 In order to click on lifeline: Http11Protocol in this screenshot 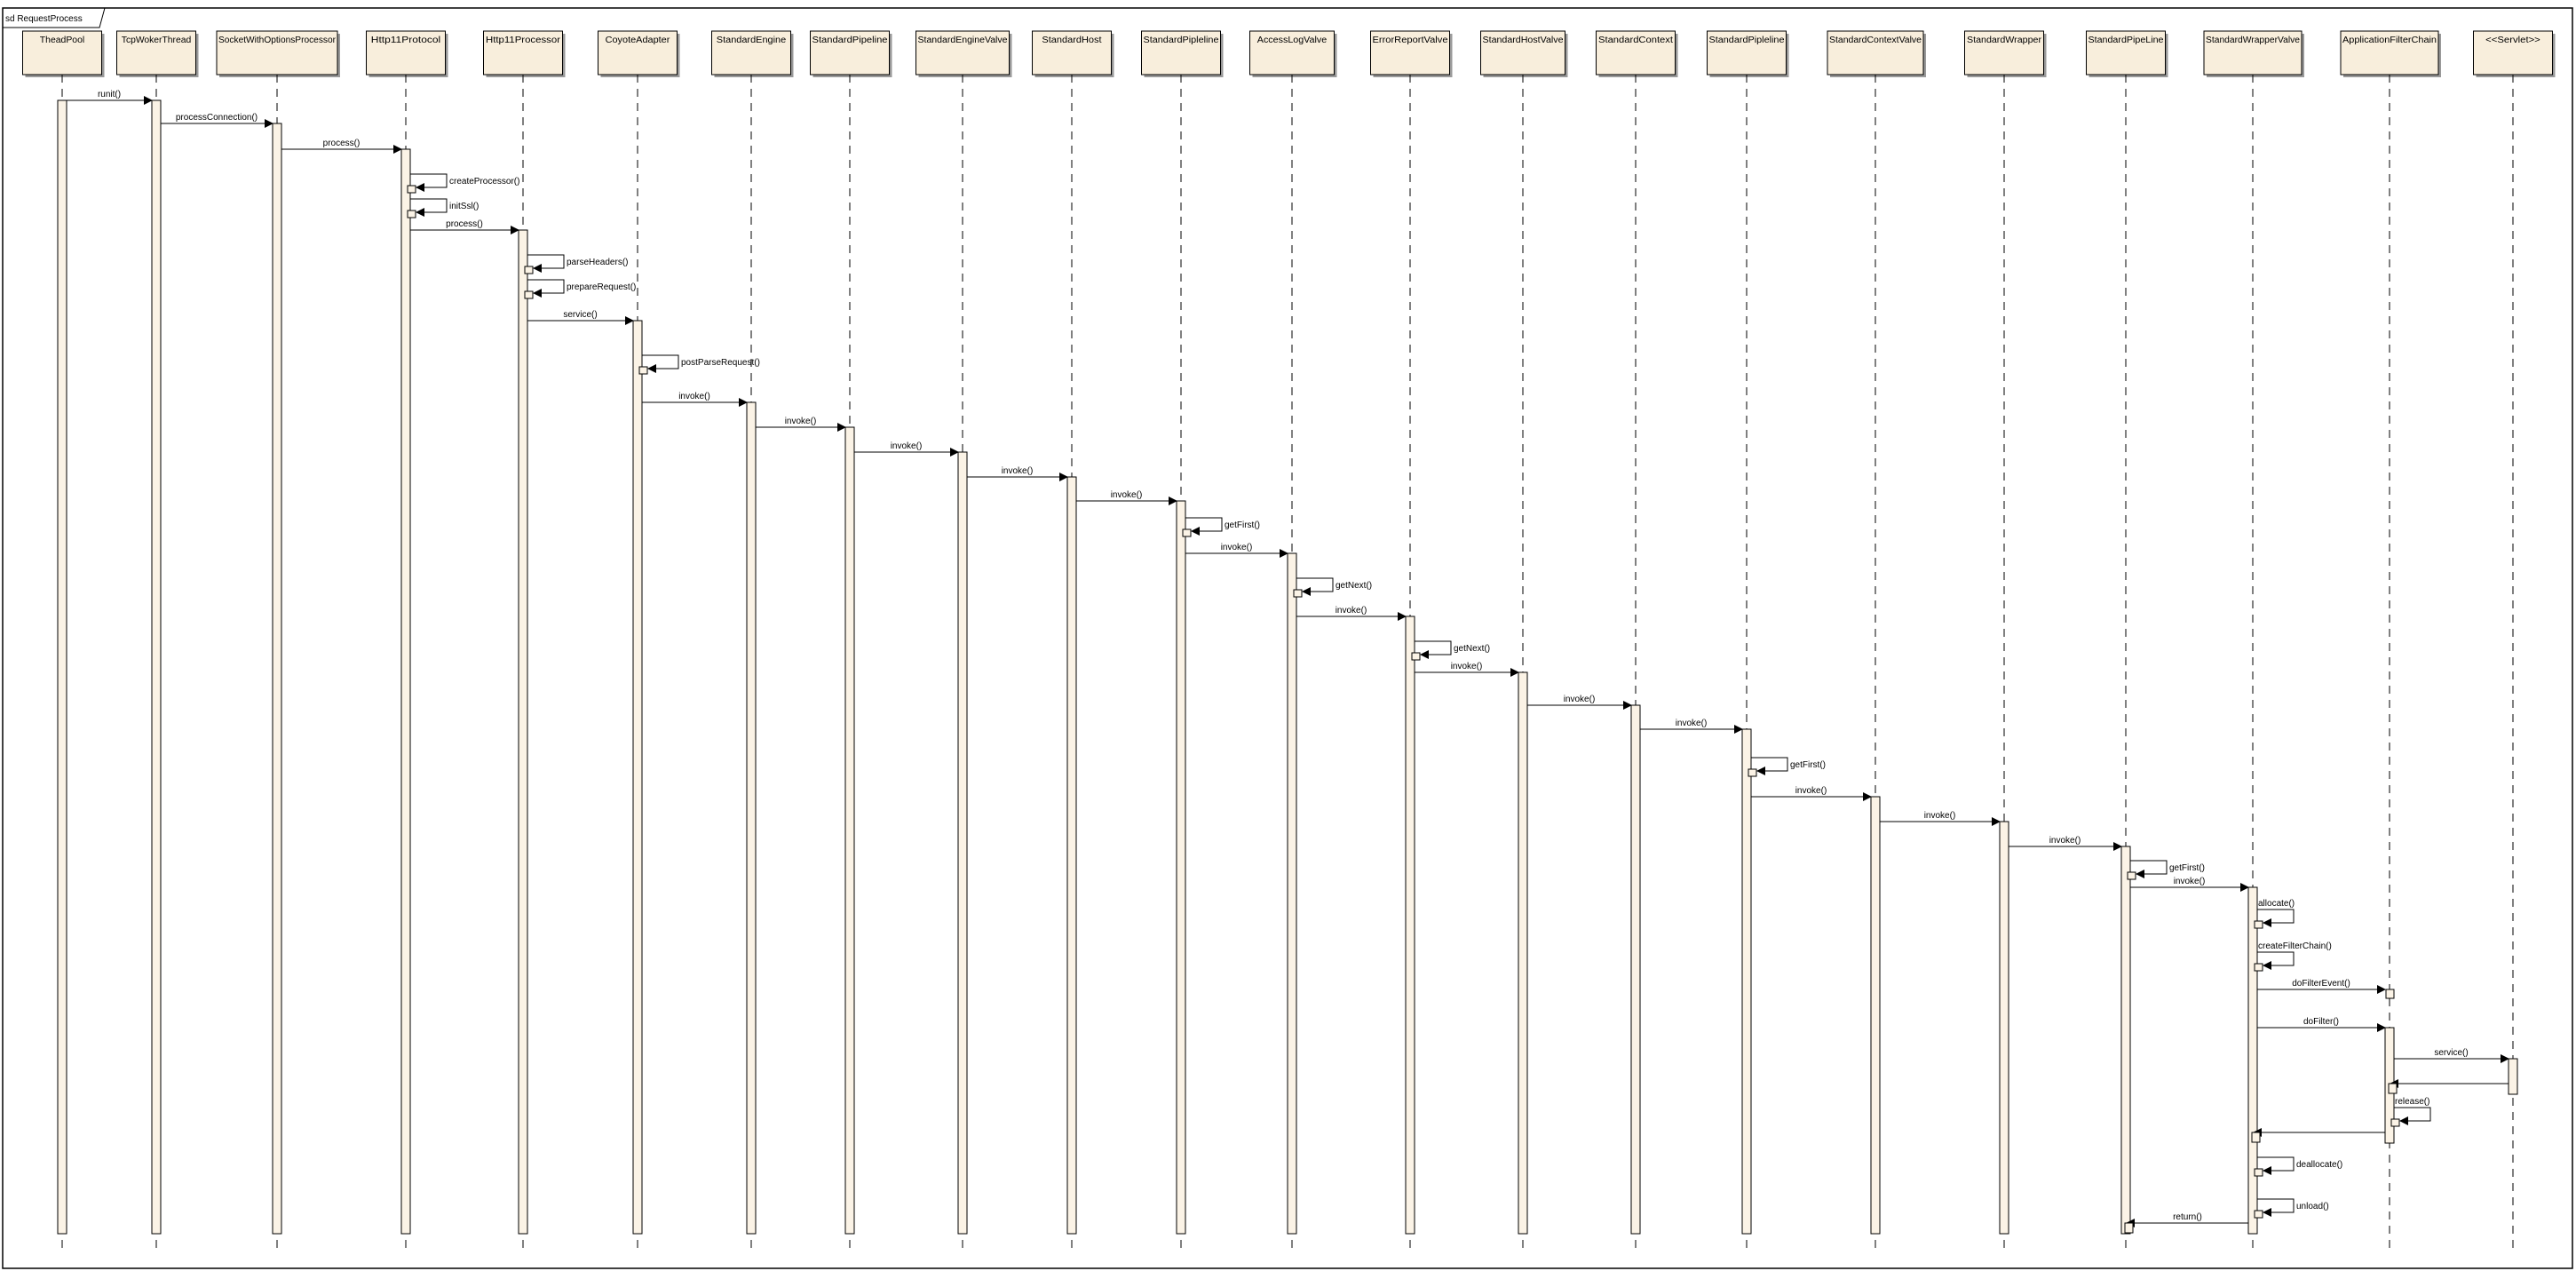, I will do `click(407, 640)`.